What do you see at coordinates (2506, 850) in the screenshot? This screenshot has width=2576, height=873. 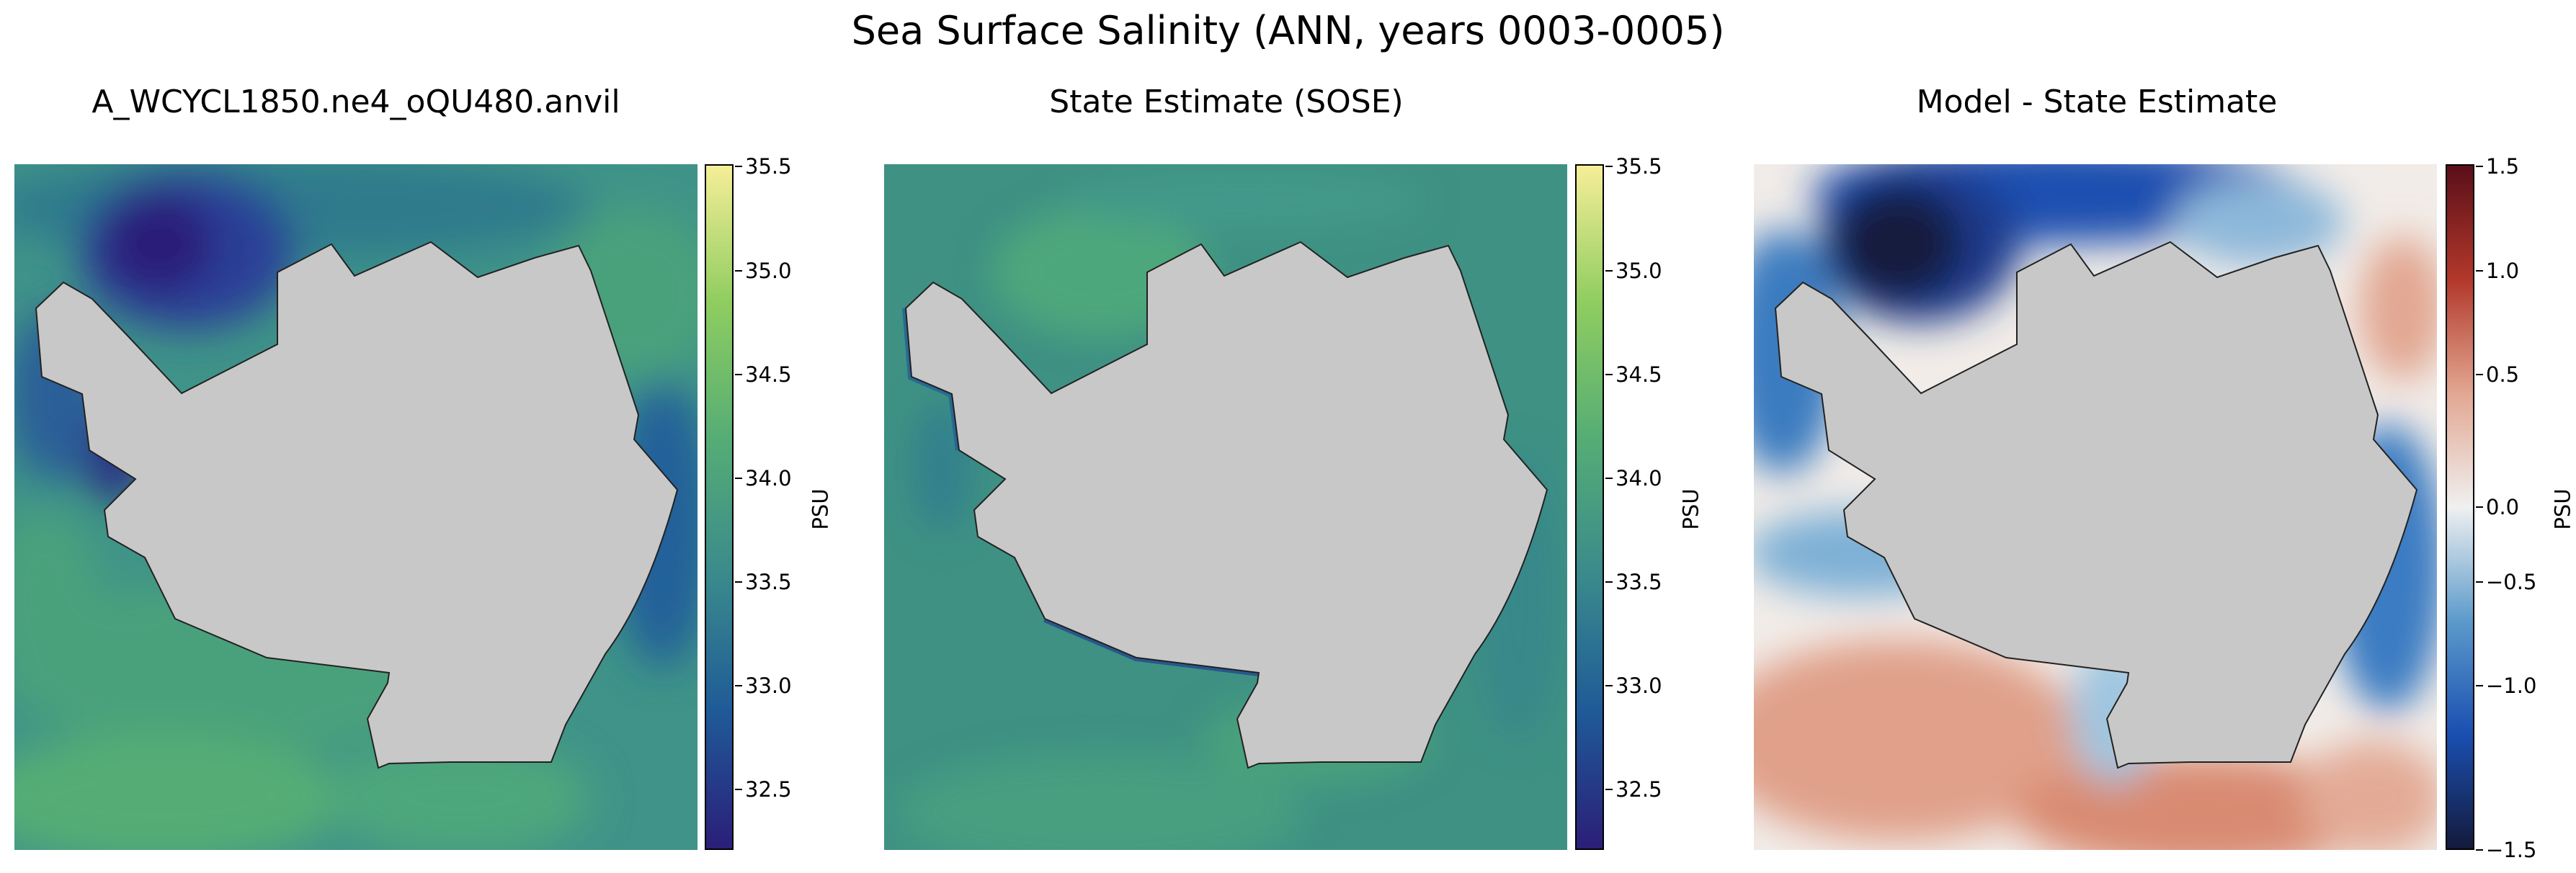 I see `colorbar-tick: −1.5` at bounding box center [2506, 850].